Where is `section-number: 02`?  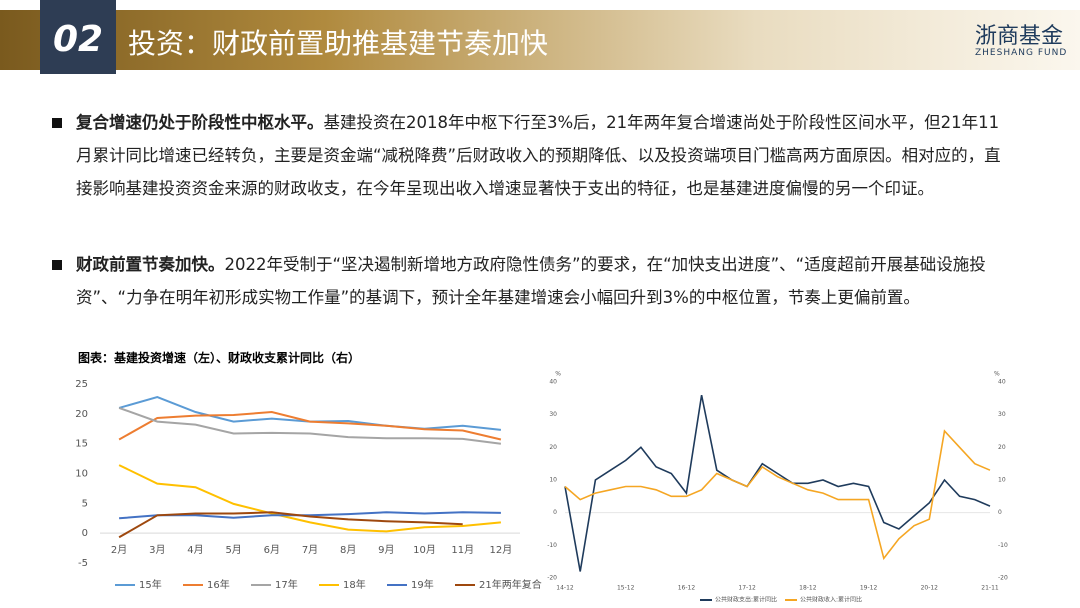 section-number: 02 is located at coordinates (78, 37).